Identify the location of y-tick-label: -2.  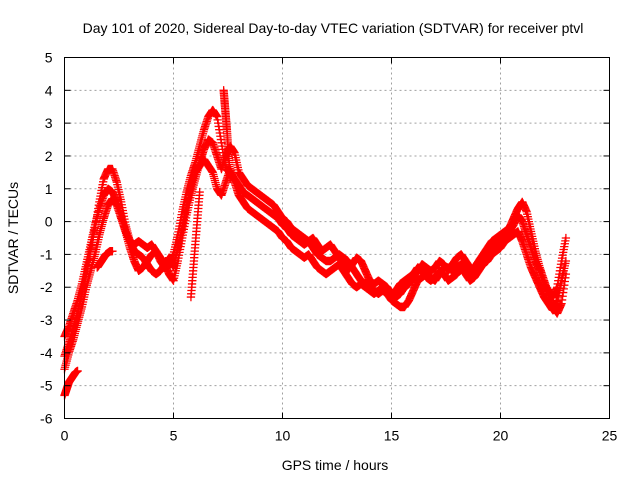
(46, 287).